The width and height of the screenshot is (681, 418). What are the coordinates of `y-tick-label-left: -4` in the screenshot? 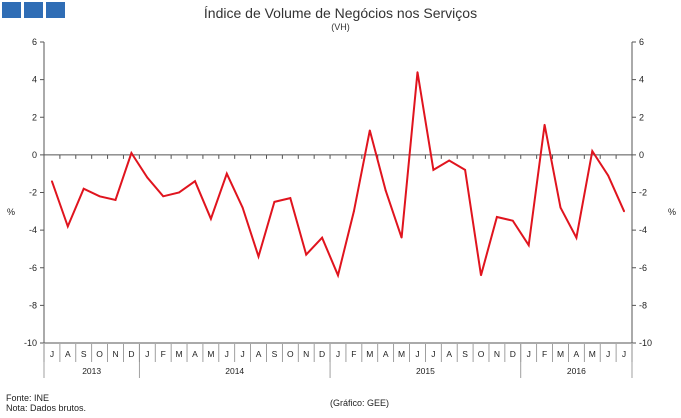 It's located at (33, 230).